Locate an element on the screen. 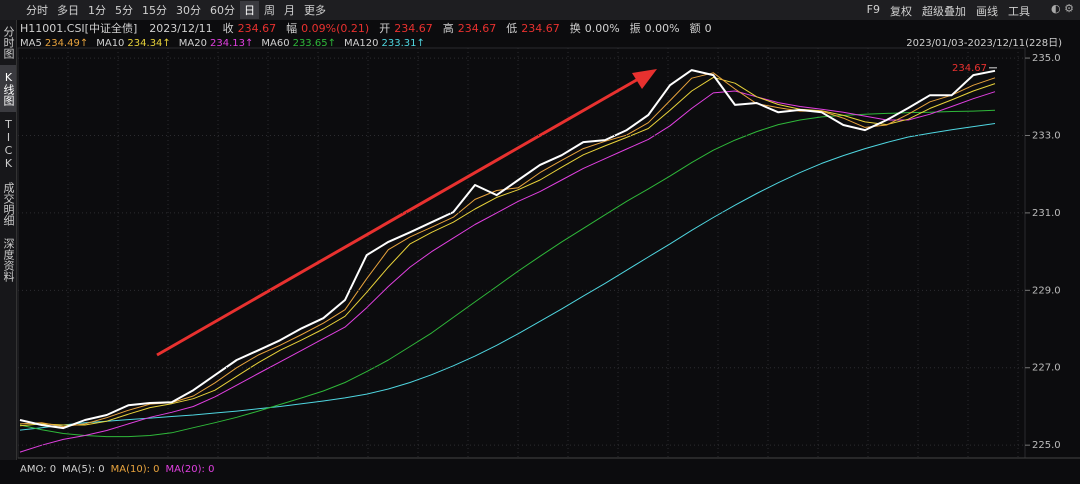 The image size is (1080, 484). field-label: 收 is located at coordinates (228, 28).